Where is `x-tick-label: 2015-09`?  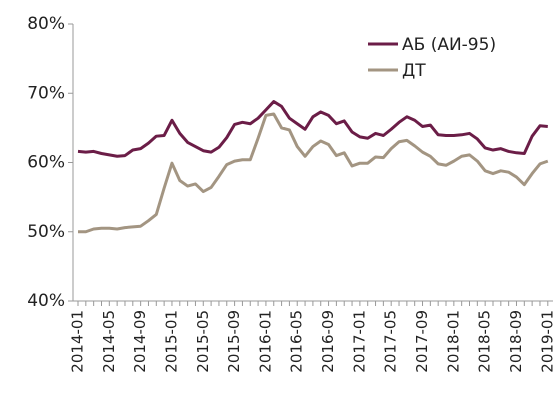 x-tick-label: 2015-09 is located at coordinates (234, 341).